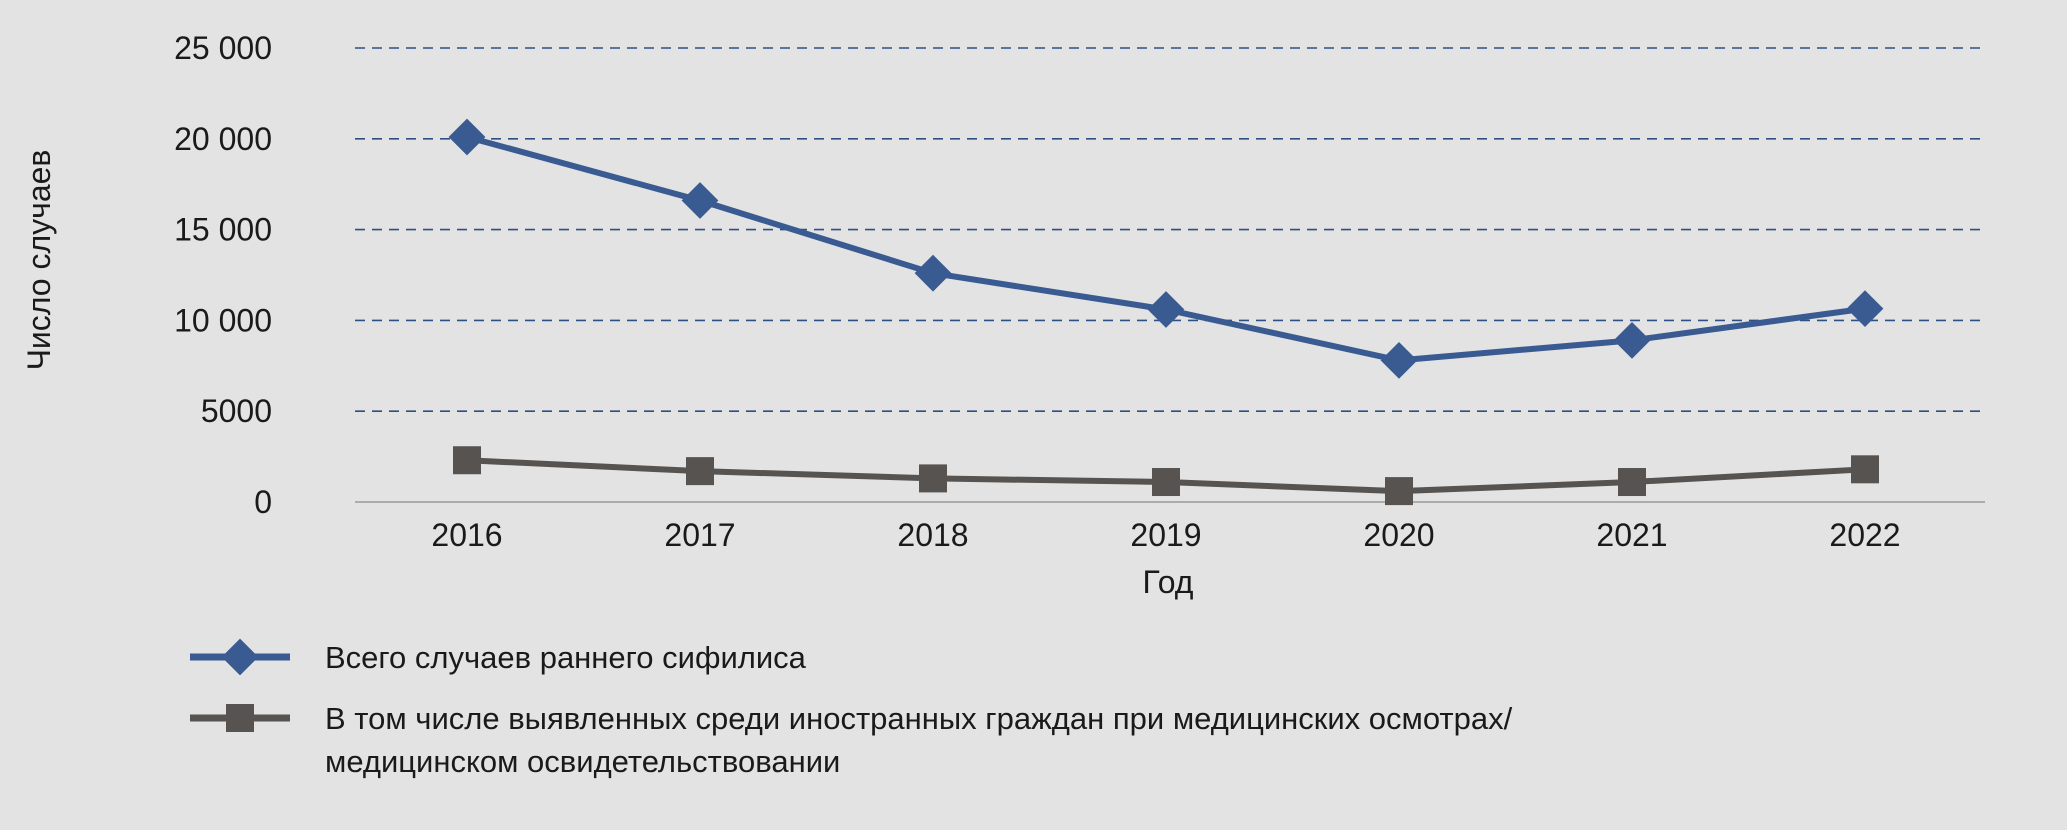 Image resolution: width=2067 pixels, height=830 pixels. I want to click on x-axis-title: Год, so click(1168, 582).